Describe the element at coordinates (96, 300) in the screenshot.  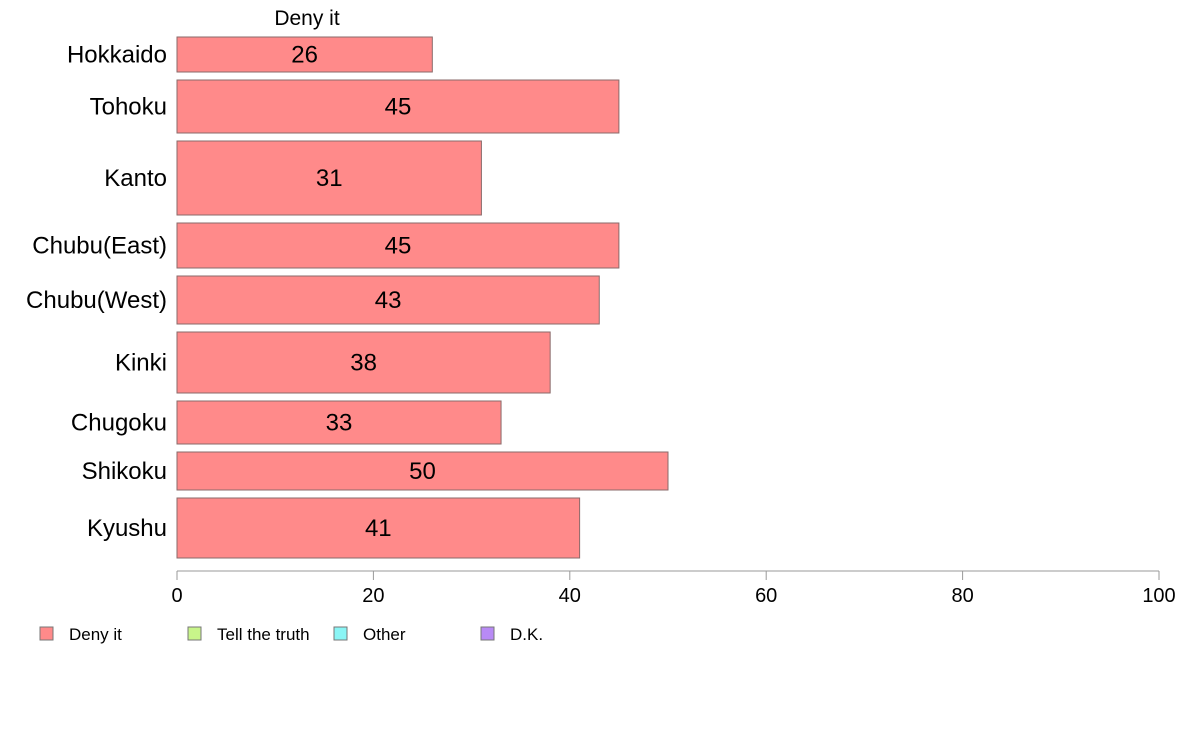
I see `category-label: Chubu(West)` at that location.